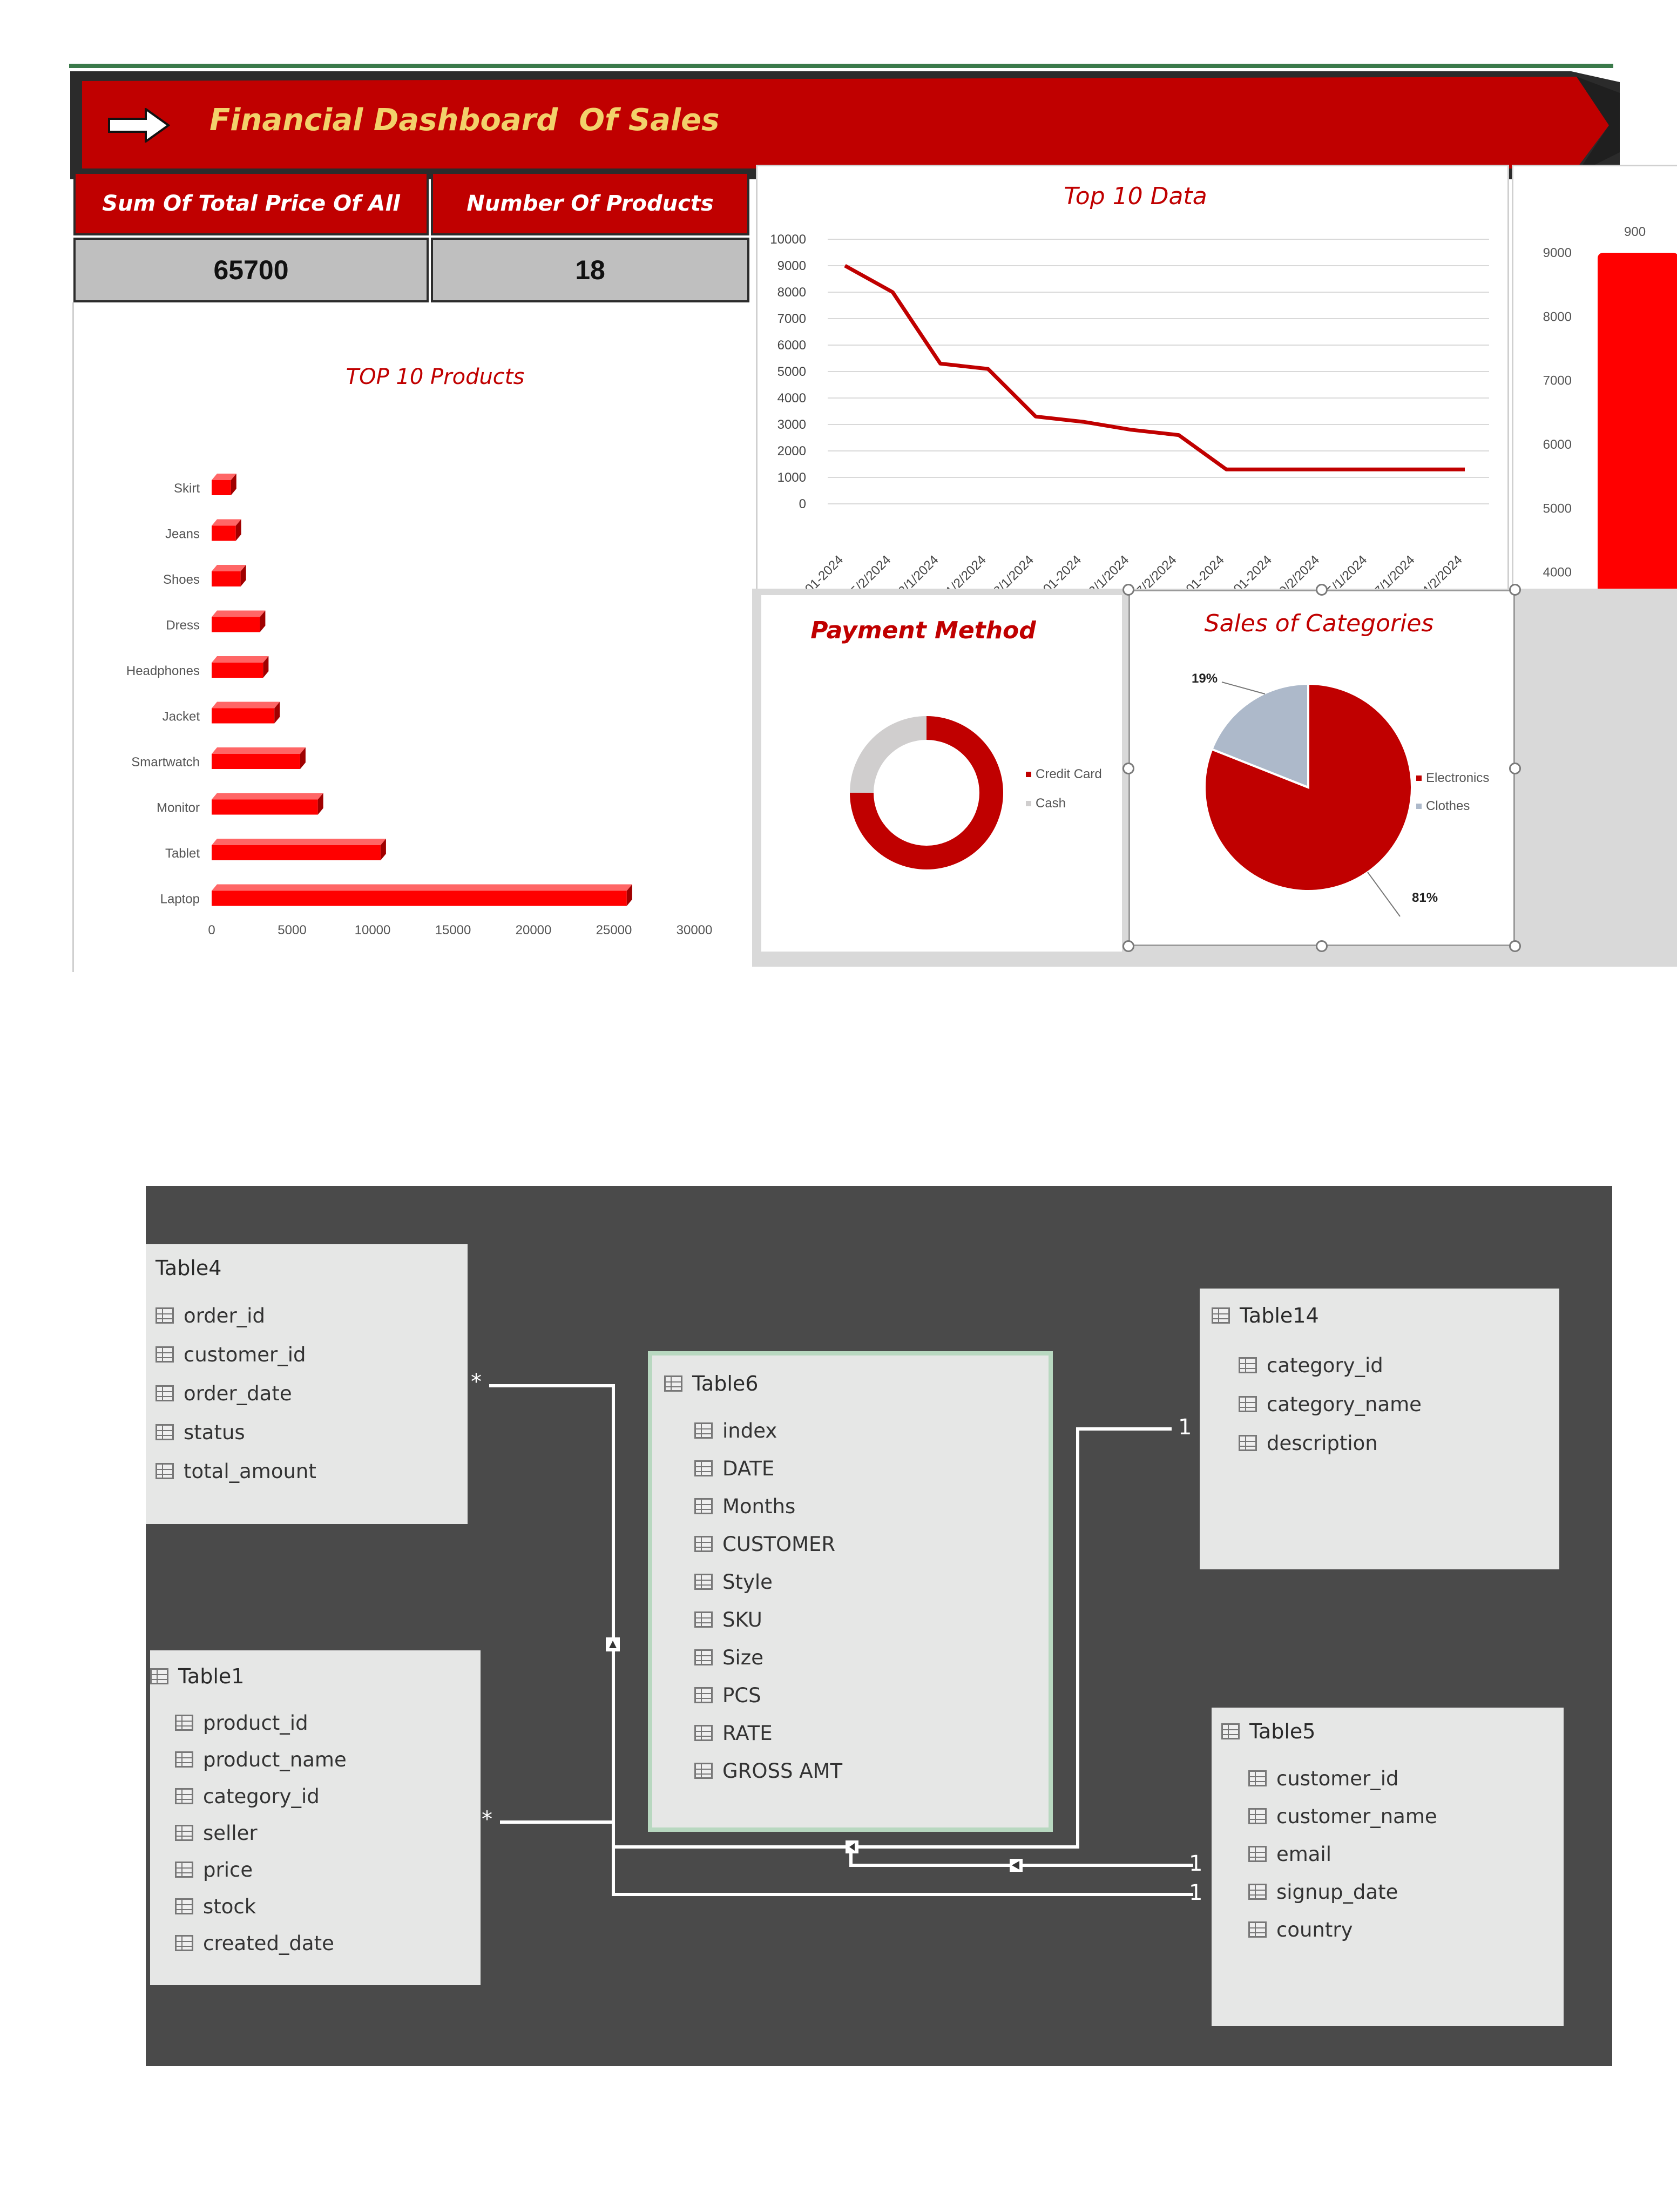  What do you see at coordinates (1196, 1863) in the screenshot?
I see `cardinality-one: 1` at bounding box center [1196, 1863].